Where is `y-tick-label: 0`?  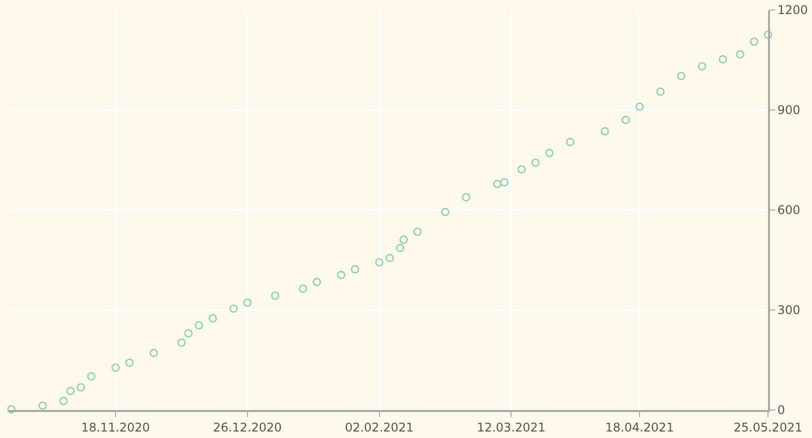
y-tick-label: 0 is located at coordinates (781, 410).